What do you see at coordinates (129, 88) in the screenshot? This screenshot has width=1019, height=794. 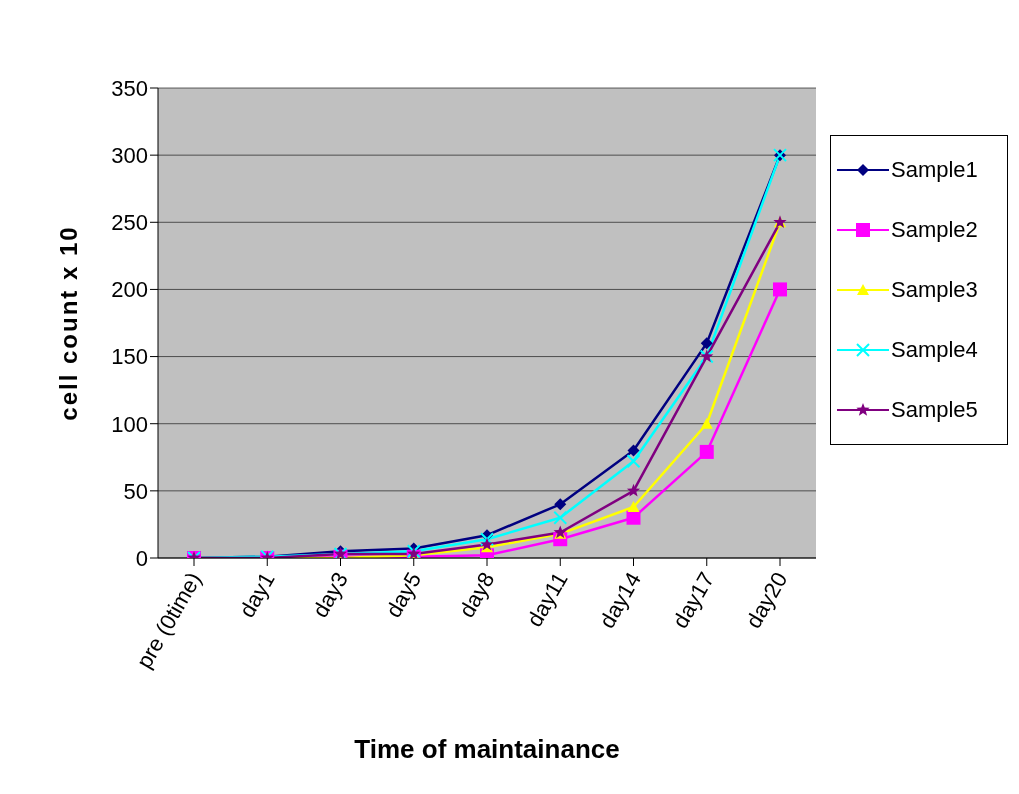 I see `y-tick-label: 350` at bounding box center [129, 88].